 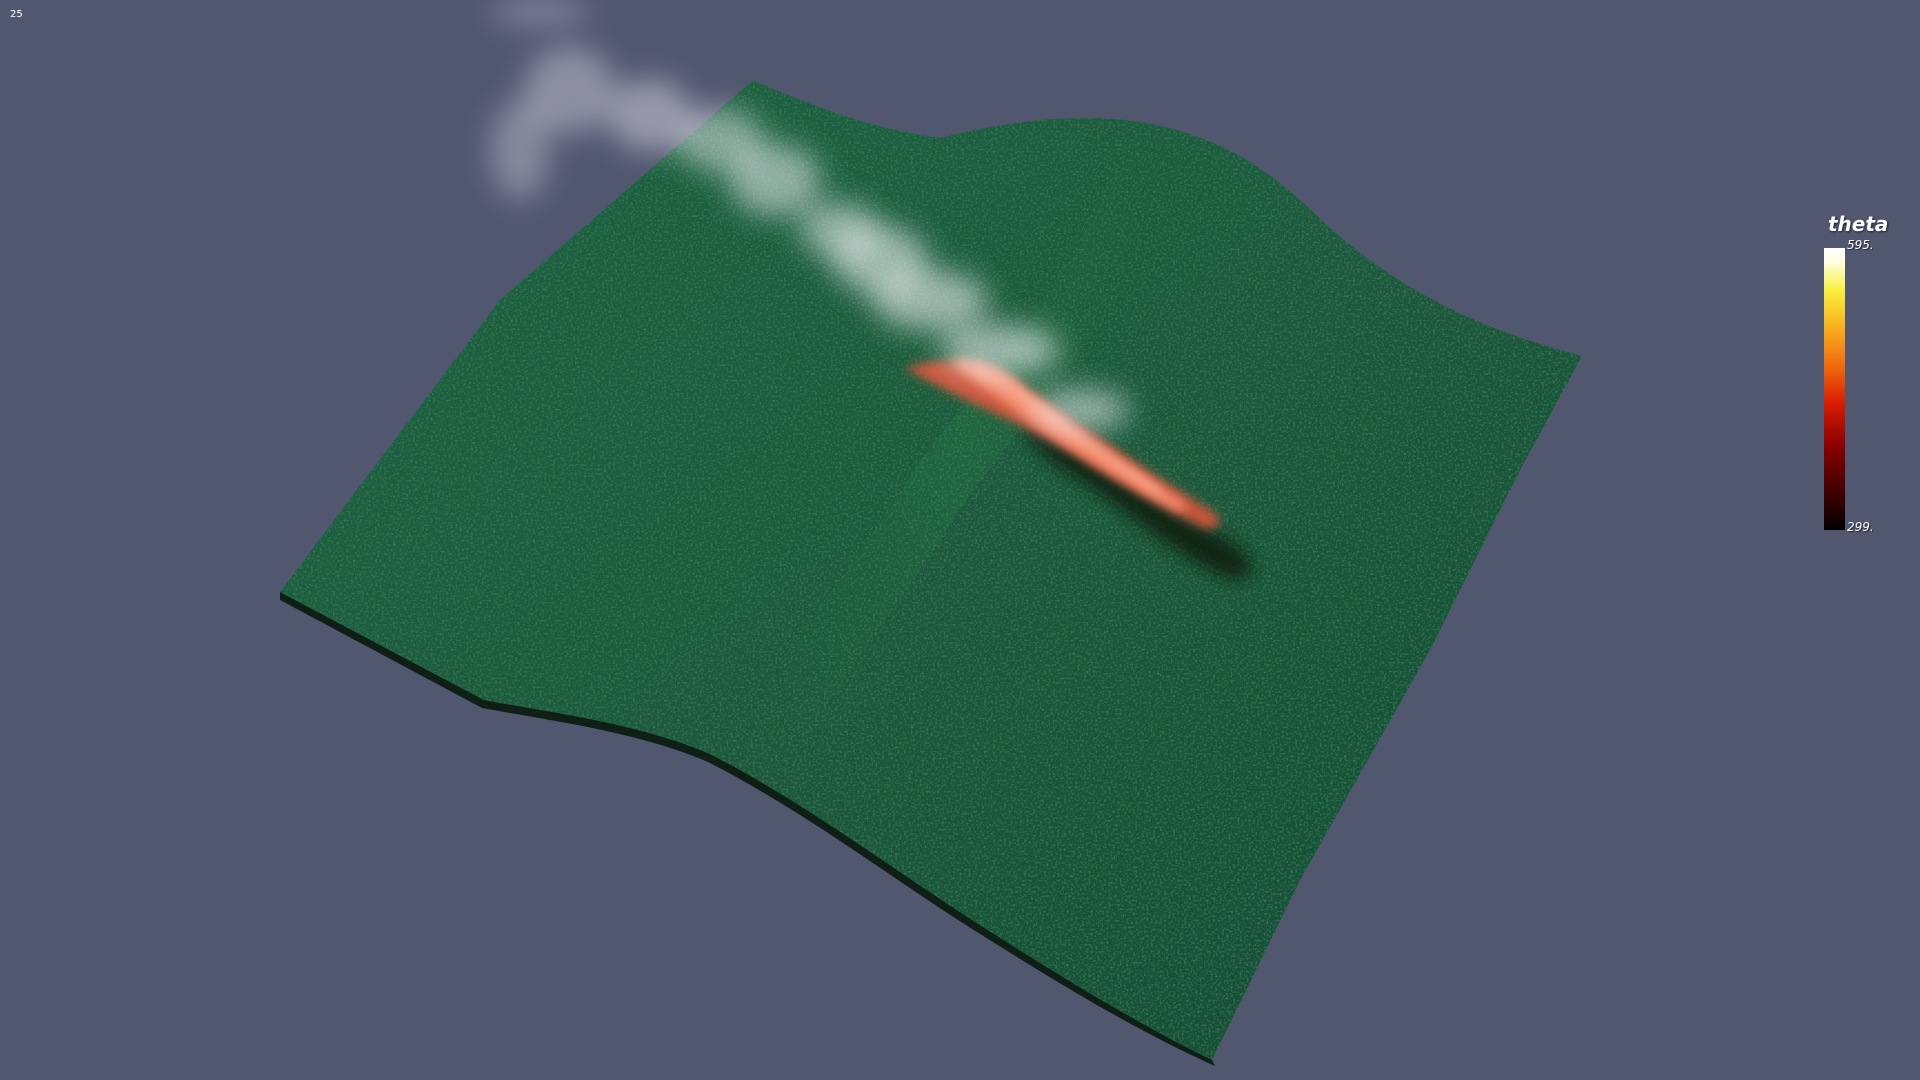 I want to click on legend-min-label: 299., so click(x=1860, y=527).